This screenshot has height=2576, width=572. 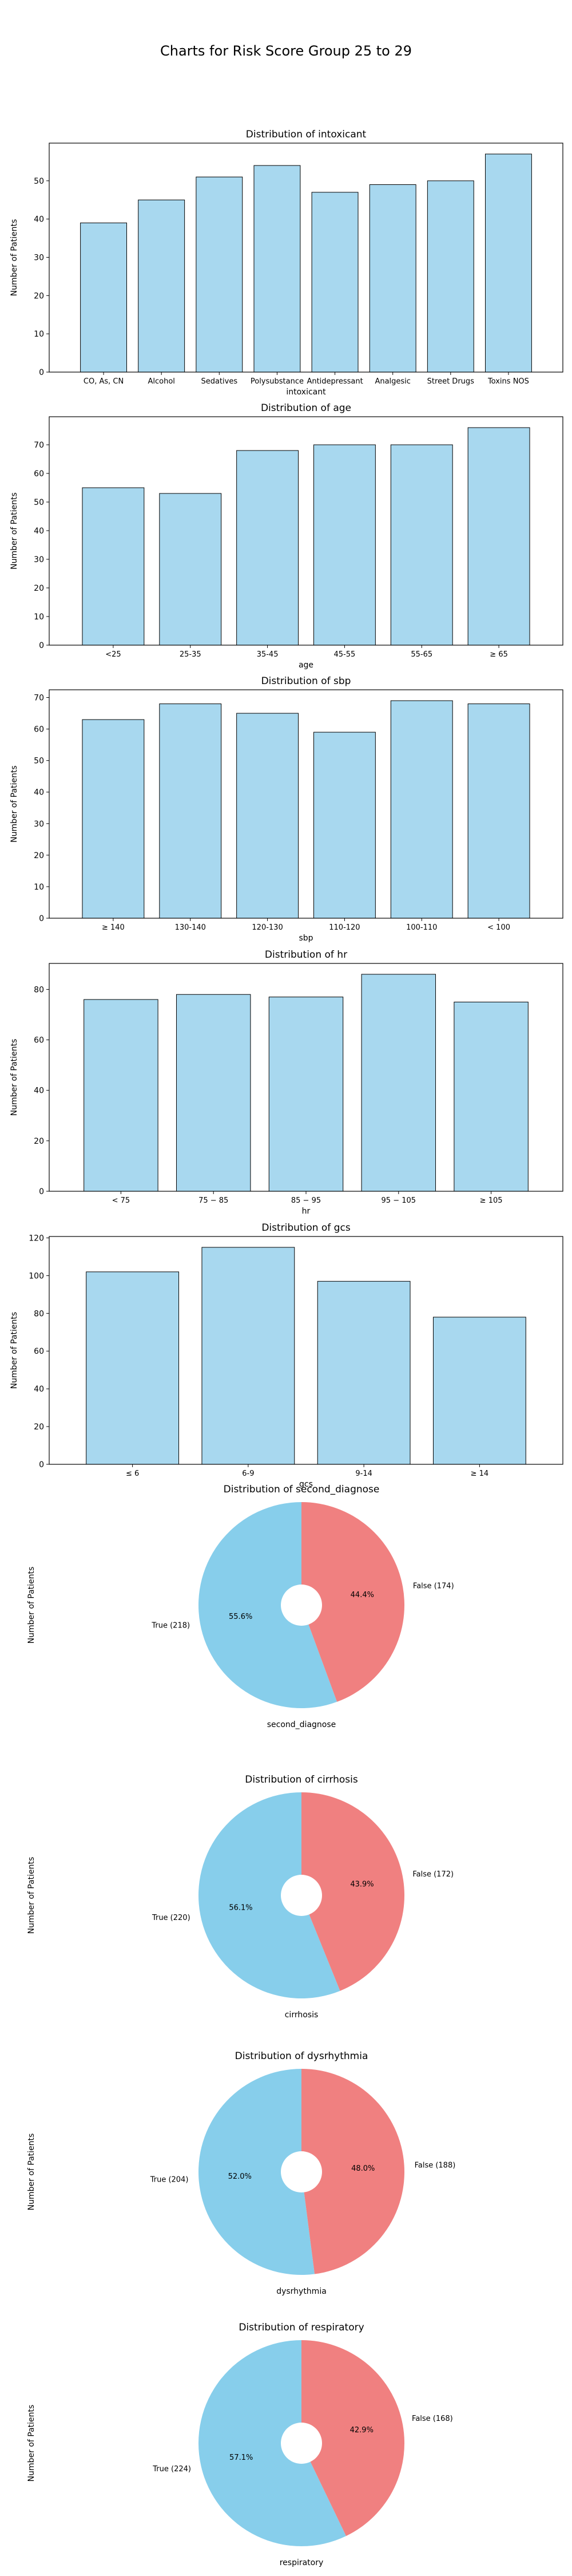 What do you see at coordinates (306, 134) in the screenshot?
I see `chart-title: Distribution of intoxicant` at bounding box center [306, 134].